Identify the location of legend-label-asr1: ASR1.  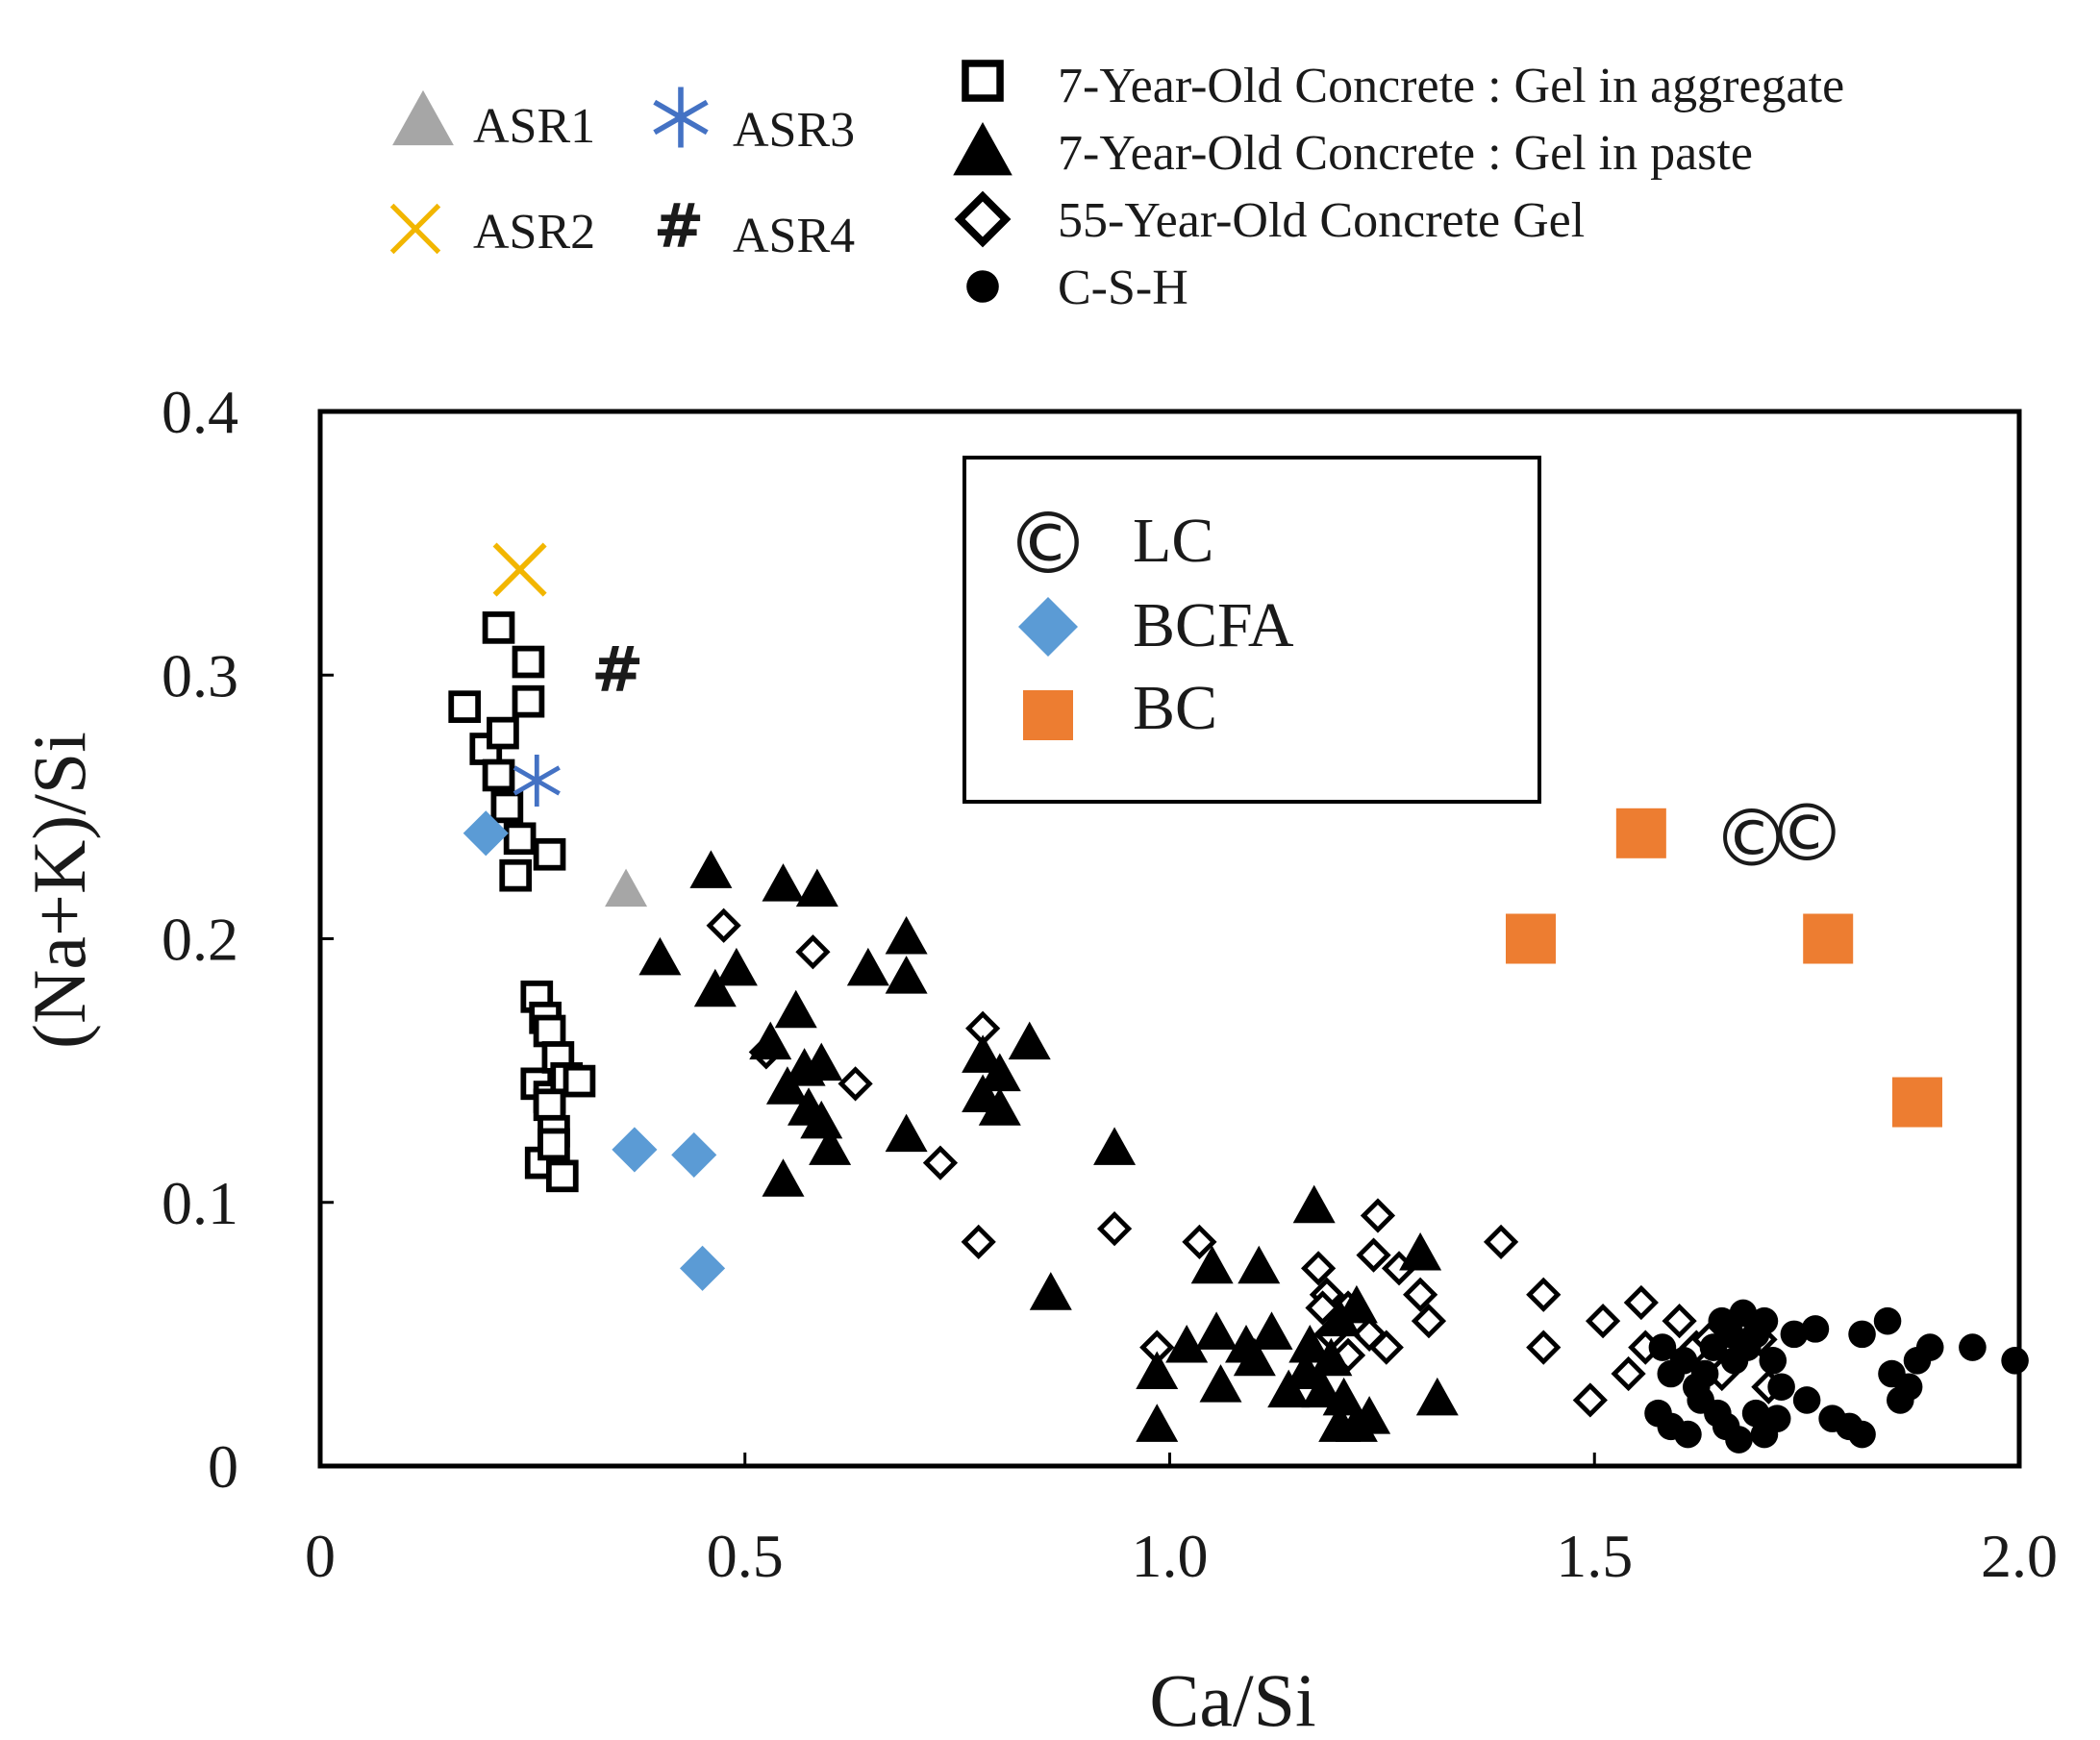
(534, 126).